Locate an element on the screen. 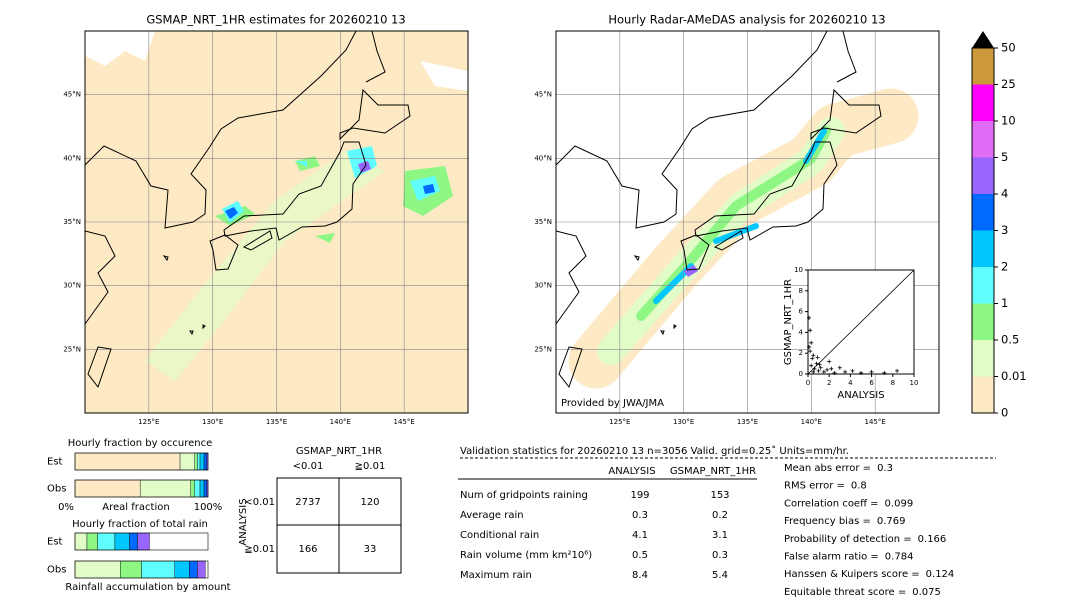 This screenshot has height=612, width=1080. colorbar-label: 0 is located at coordinates (1004, 413).